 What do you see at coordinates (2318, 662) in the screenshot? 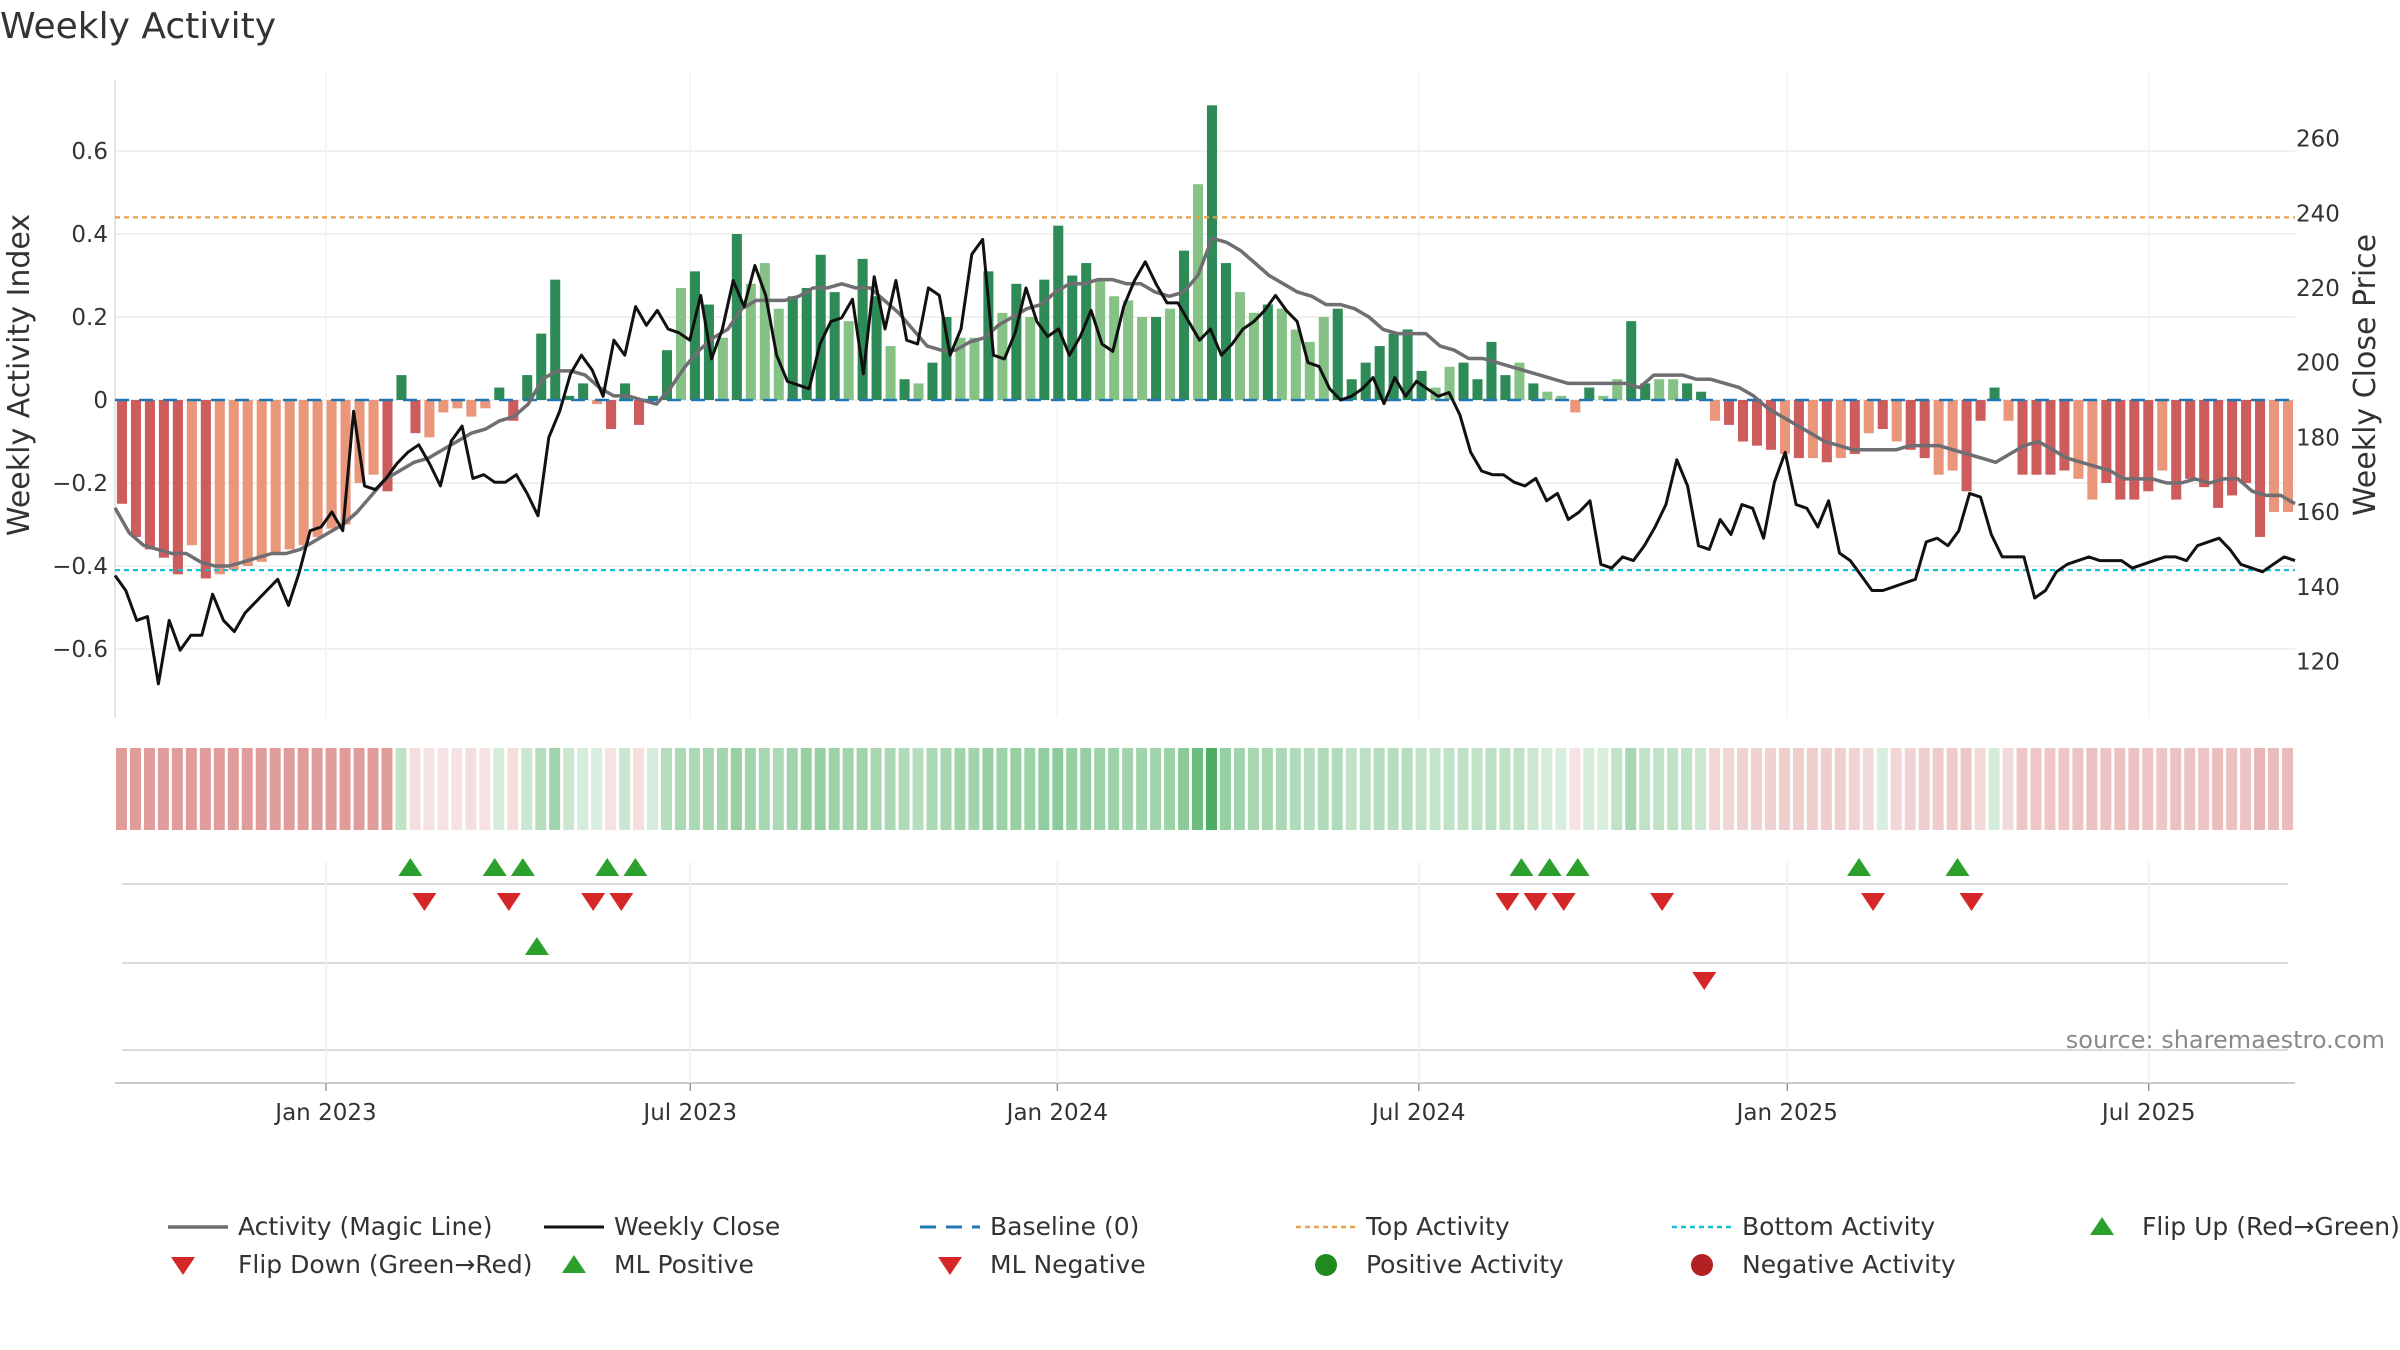
I see `y-tick-label-right: 120` at bounding box center [2318, 662].